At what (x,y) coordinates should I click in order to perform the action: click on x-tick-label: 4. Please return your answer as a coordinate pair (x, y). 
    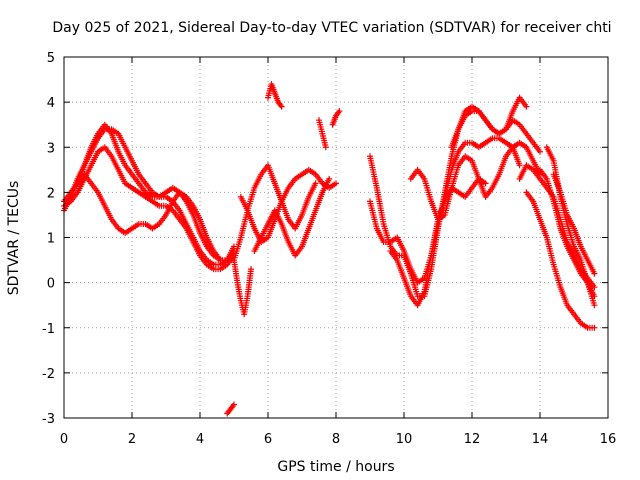
    Looking at the image, I should click on (200, 439).